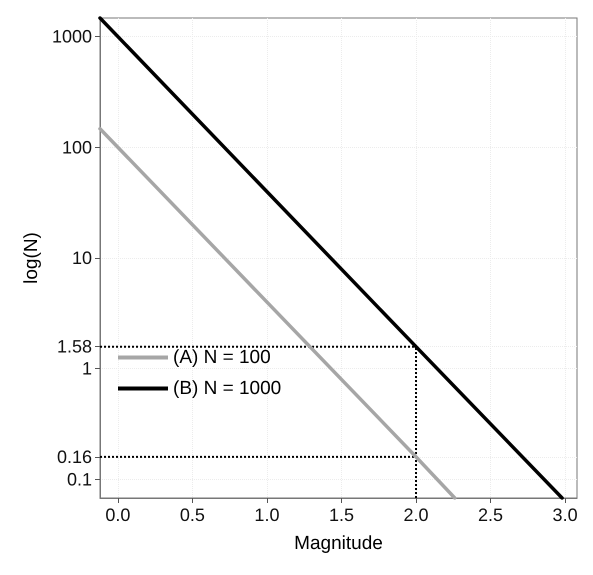 The height and width of the screenshot is (575, 593). Describe the element at coordinates (491, 515) in the screenshot. I see `x-tick-label: 2.5` at that location.